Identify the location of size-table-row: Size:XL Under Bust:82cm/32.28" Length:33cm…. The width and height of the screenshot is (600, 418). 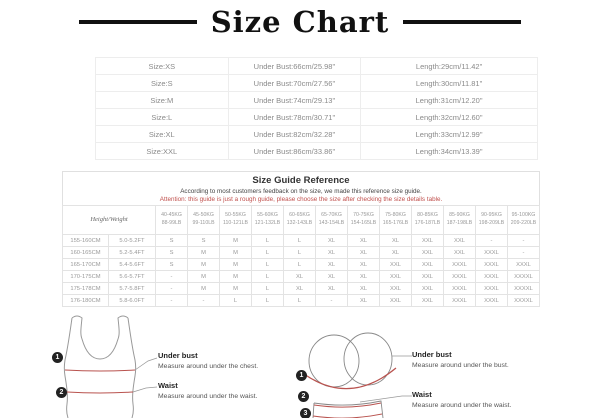
(316, 134).